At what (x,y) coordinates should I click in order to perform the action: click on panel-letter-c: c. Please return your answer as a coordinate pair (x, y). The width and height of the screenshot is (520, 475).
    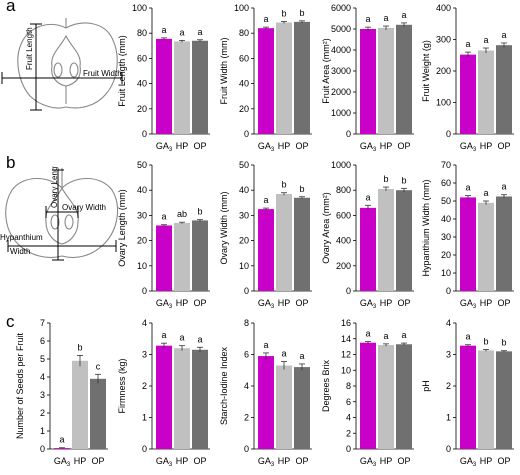
    Looking at the image, I should click on (10, 321).